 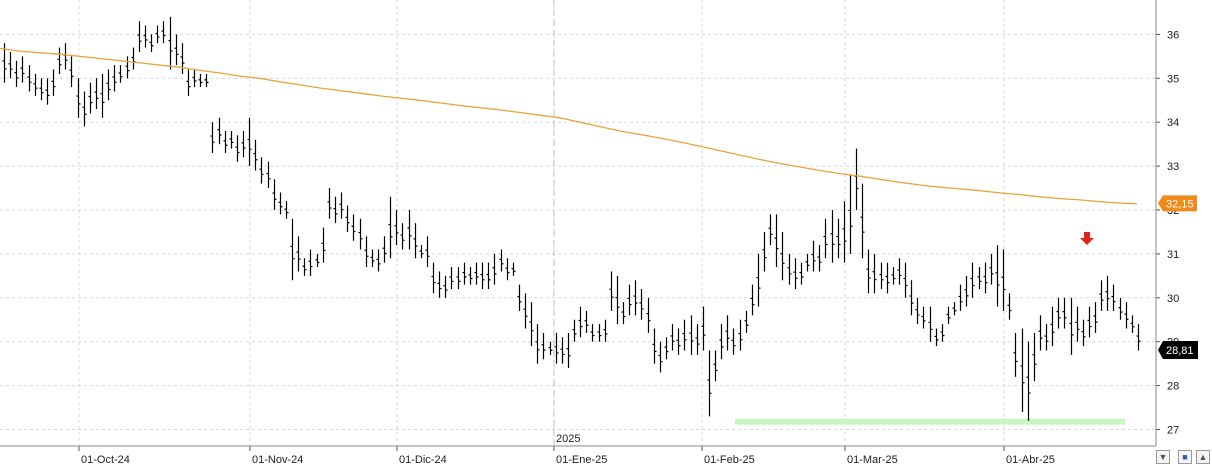 I want to click on y-tick-label: 31, so click(x=1173, y=255).